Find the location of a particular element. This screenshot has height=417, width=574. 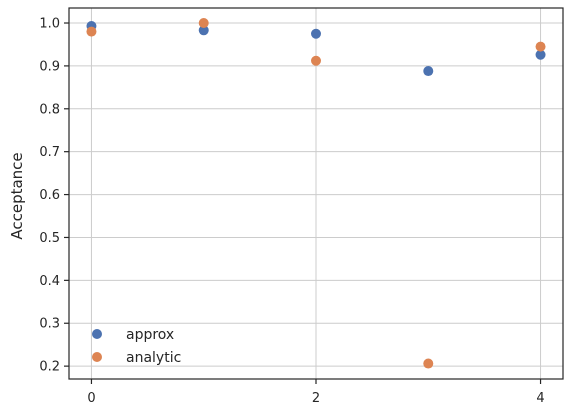

legend-marker-analytic is located at coordinates (97, 357).